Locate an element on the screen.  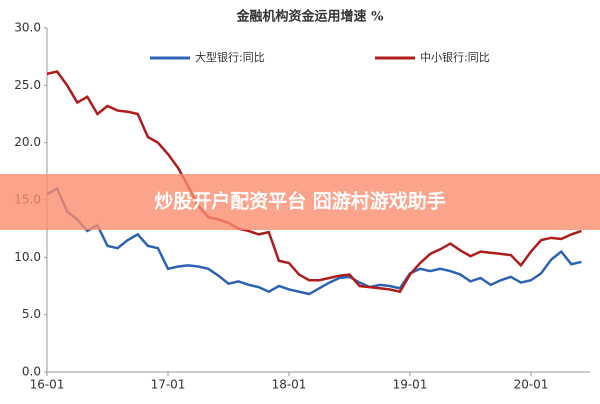
x-tick-label: 17-01 is located at coordinates (168, 385).